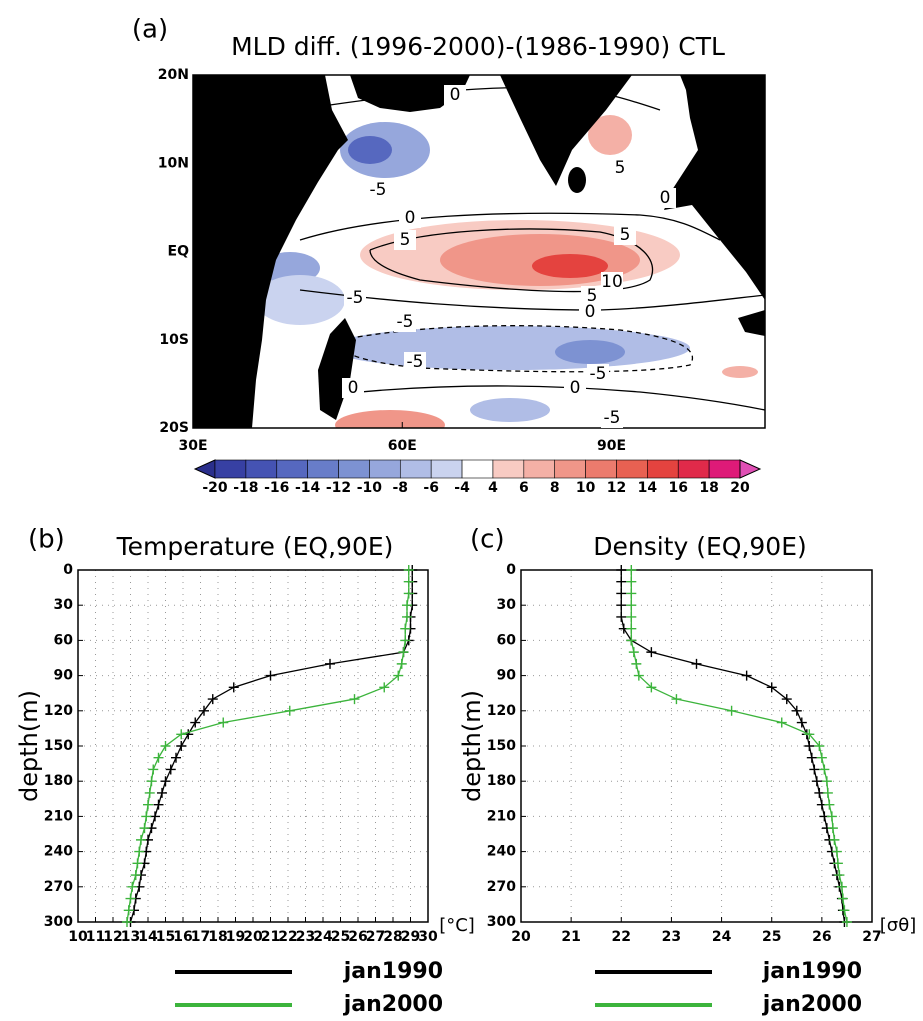 This screenshot has height=1021, width=923. I want to click on y-tick-label: 10S, so click(174, 340).